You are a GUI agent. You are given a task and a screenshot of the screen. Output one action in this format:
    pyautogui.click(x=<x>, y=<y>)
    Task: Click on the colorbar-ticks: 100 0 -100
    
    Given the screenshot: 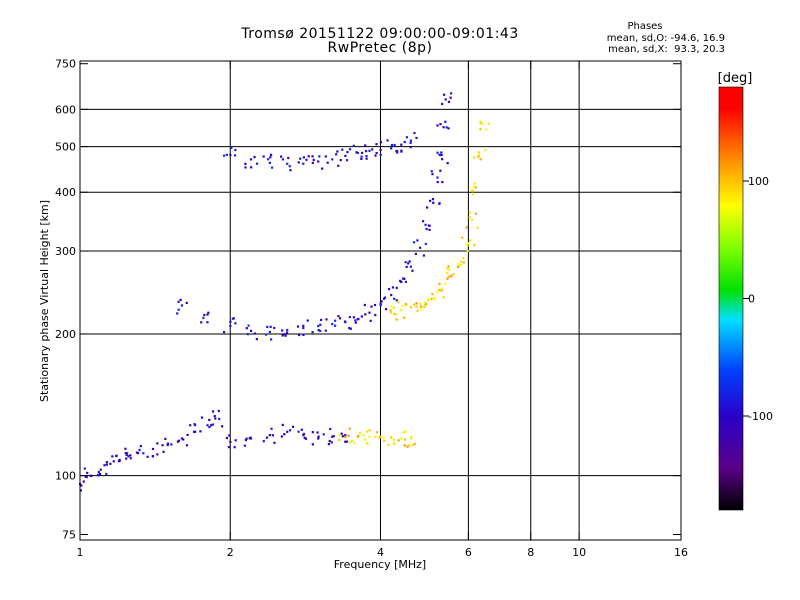 What is the action you would take?
    pyautogui.click(x=758, y=299)
    